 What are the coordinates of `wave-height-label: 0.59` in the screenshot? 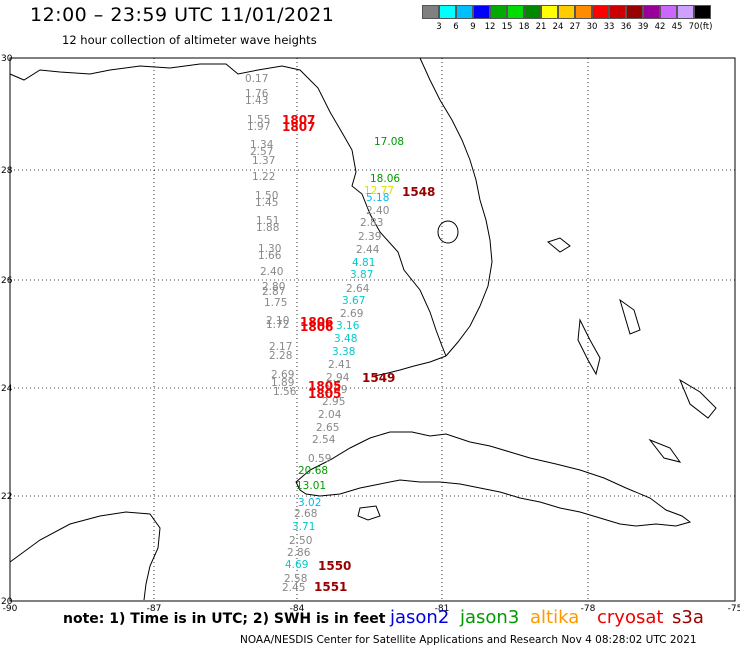 It's located at (319, 459).